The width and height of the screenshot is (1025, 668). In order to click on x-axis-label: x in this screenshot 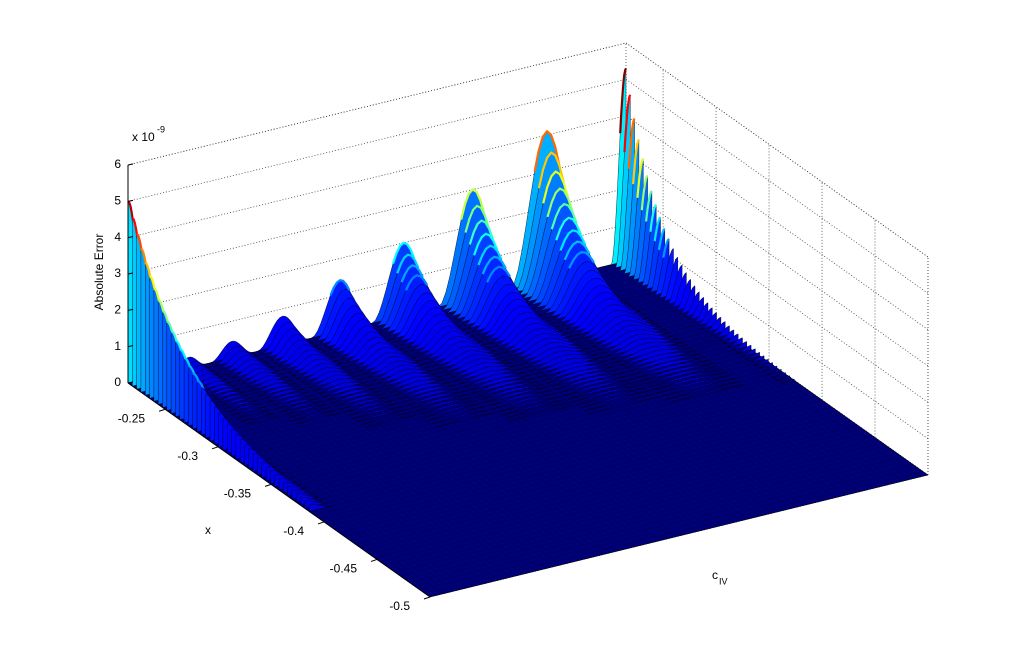, I will do `click(208, 530)`.